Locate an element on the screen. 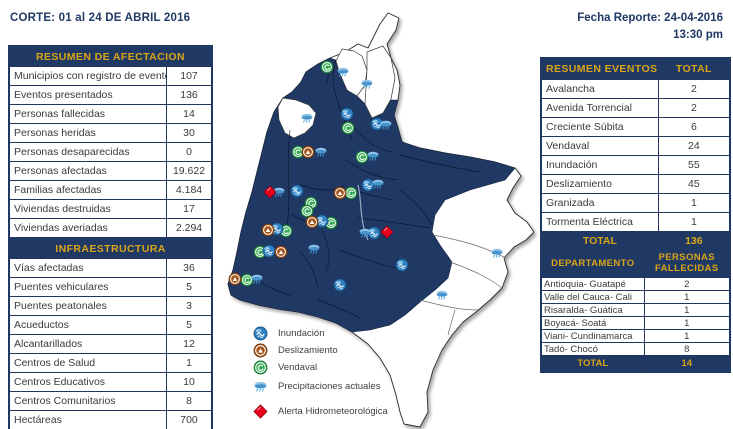  afectacion-row-label: Personas afectadas is located at coordinates (88, 171).